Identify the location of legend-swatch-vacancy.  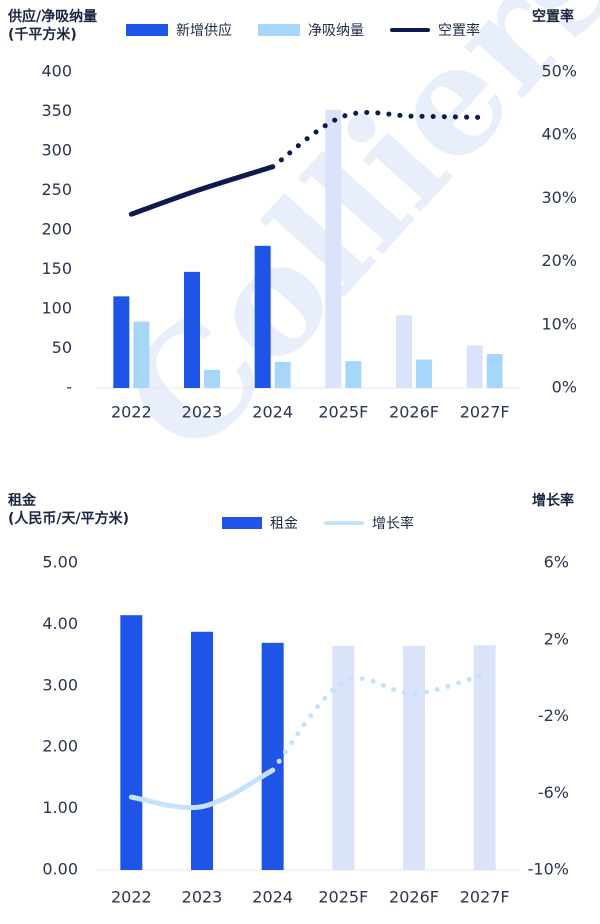
(410, 30).